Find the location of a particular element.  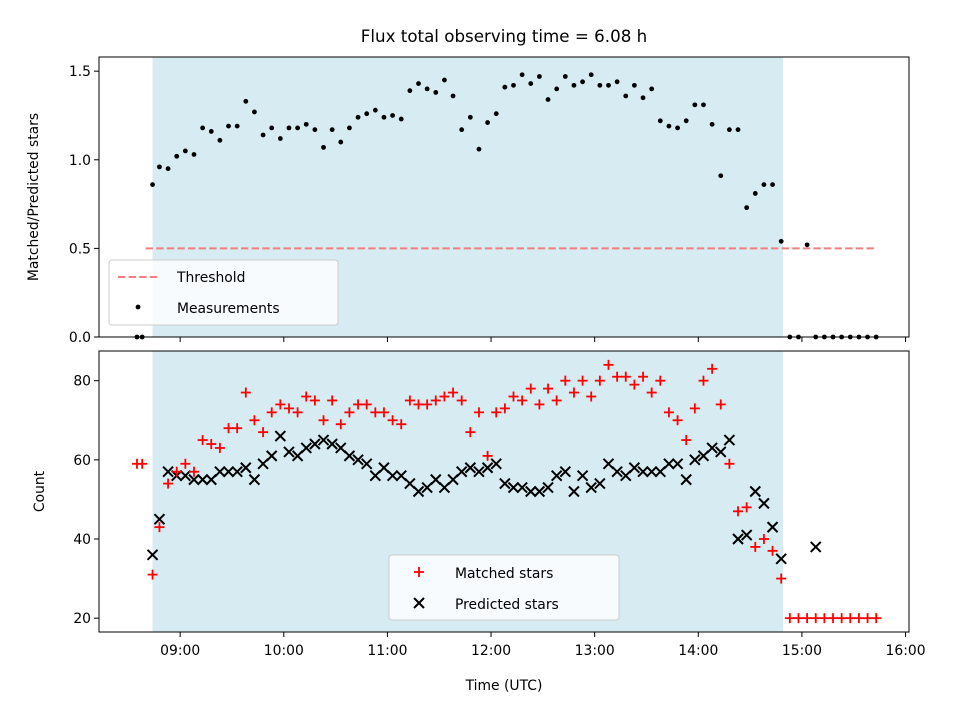

legend-matched-swatch is located at coordinates (419, 572).